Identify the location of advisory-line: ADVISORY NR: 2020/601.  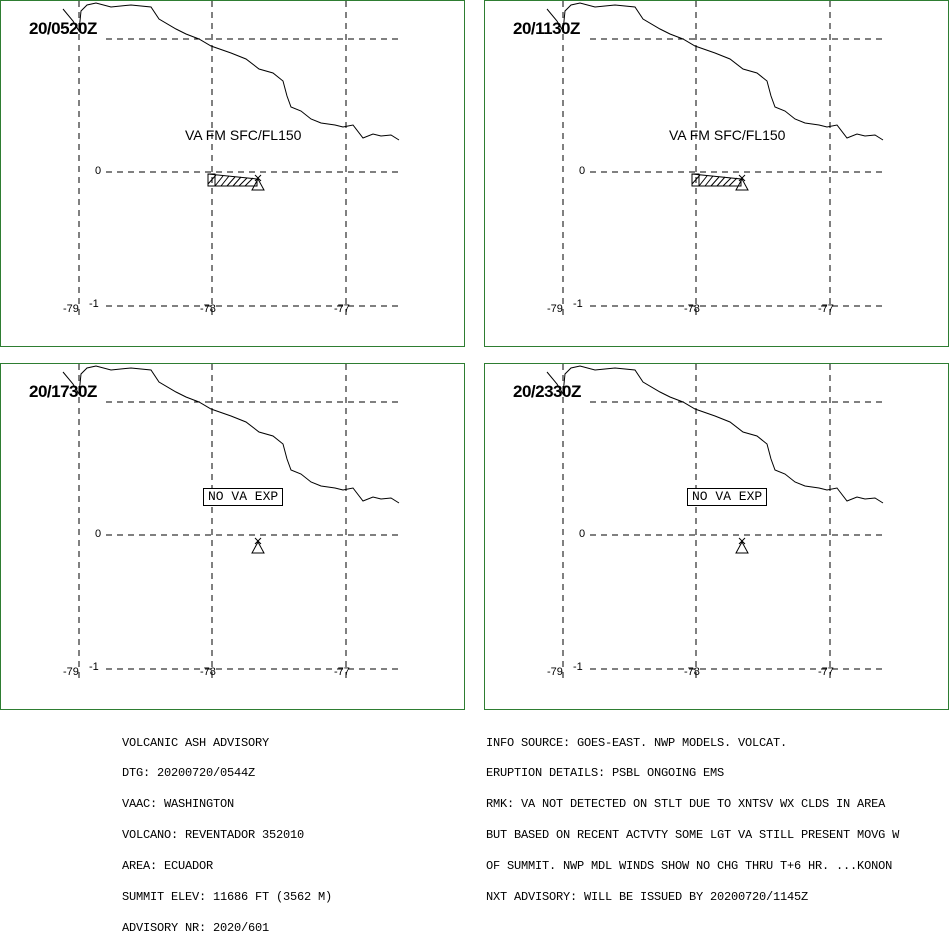
(196, 927).